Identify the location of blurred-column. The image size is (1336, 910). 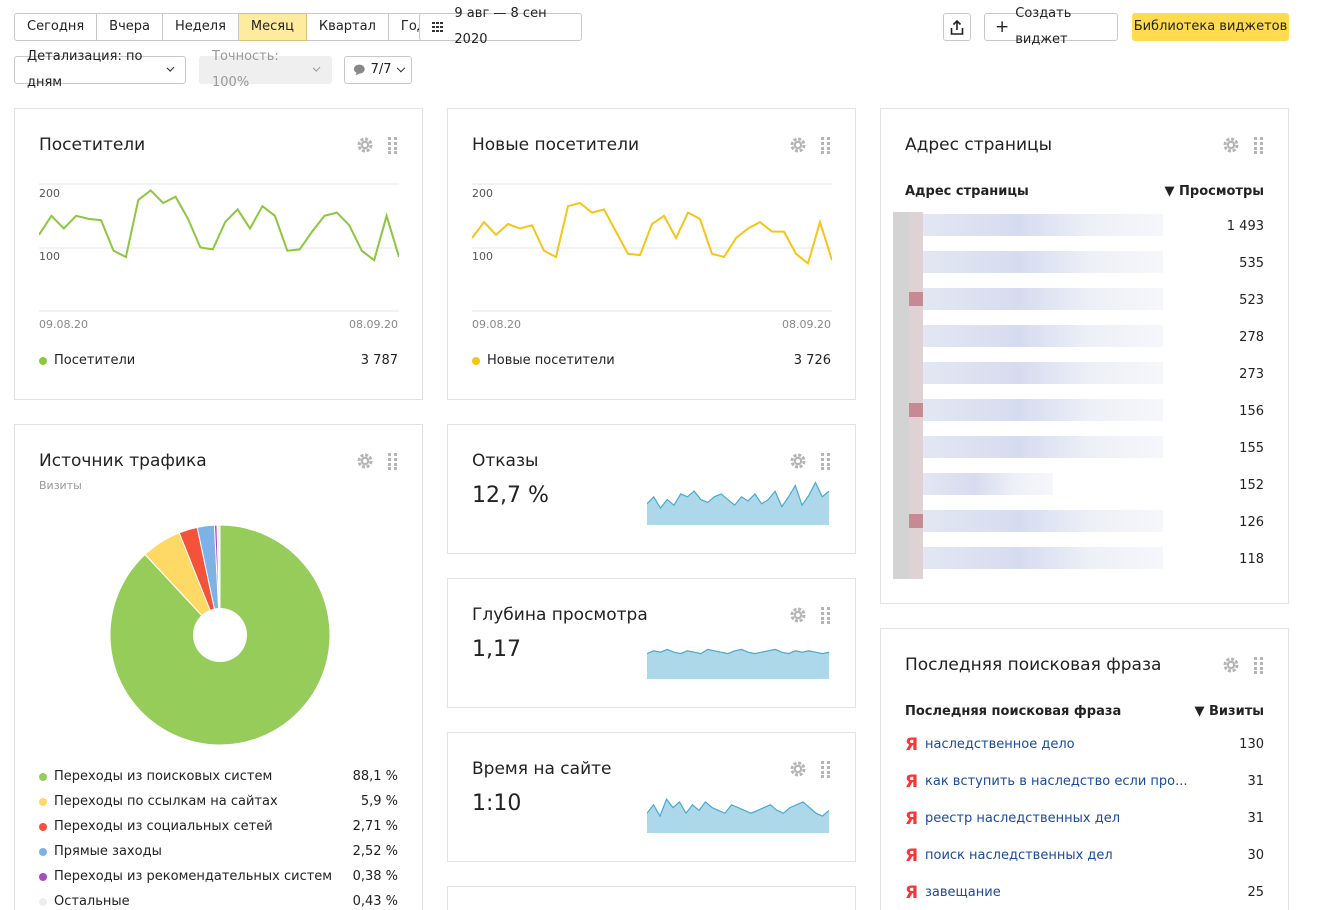
(901, 395).